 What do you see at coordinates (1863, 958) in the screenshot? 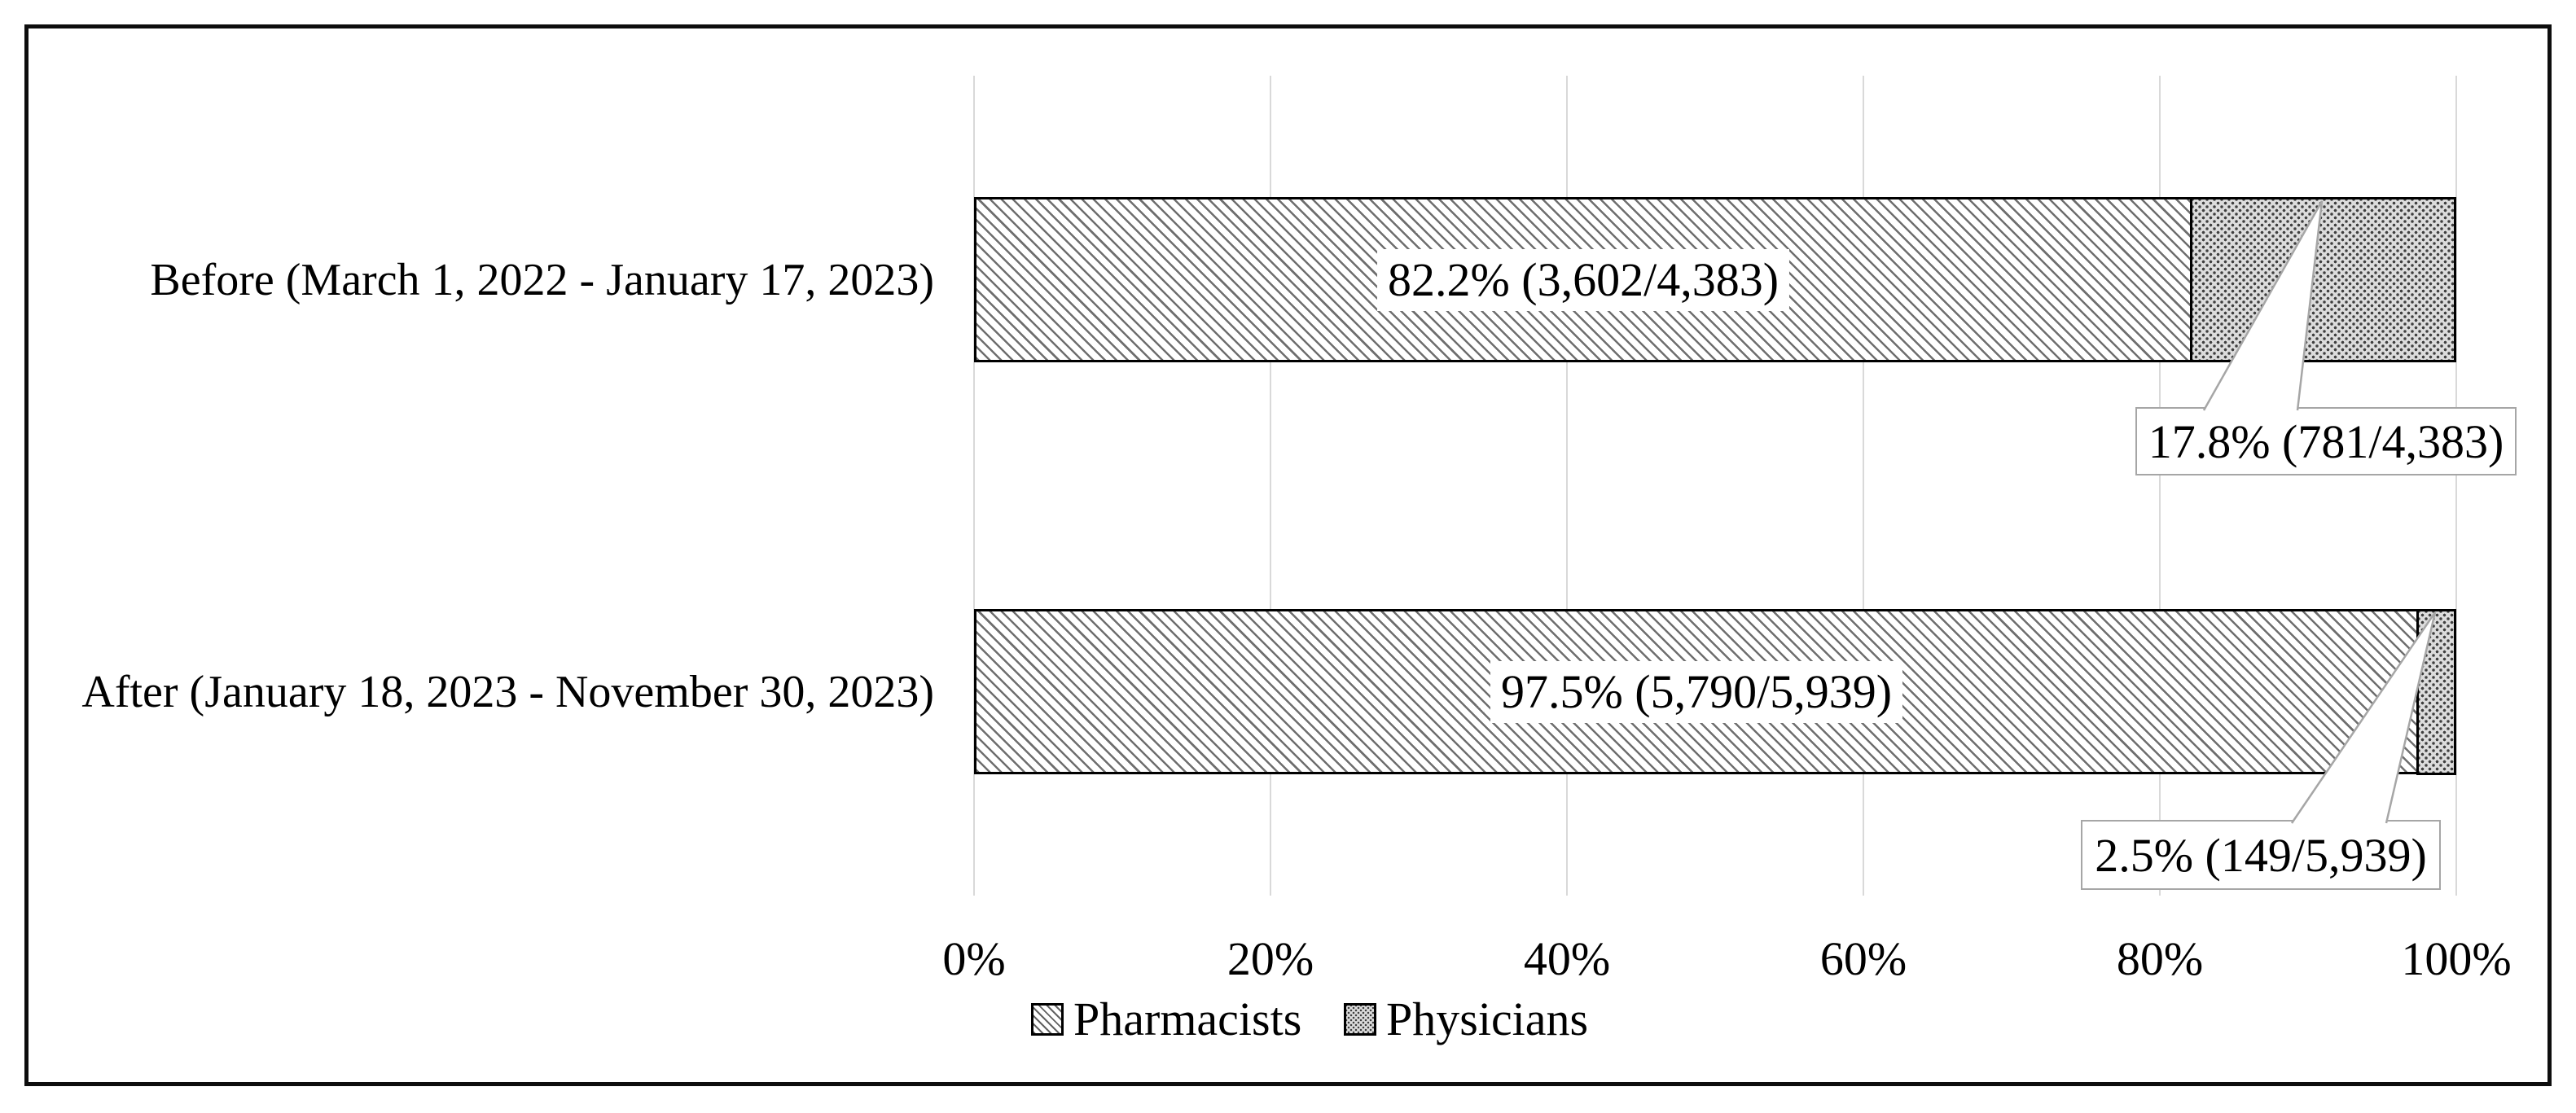
I see `x-tick-60: 60%` at bounding box center [1863, 958].